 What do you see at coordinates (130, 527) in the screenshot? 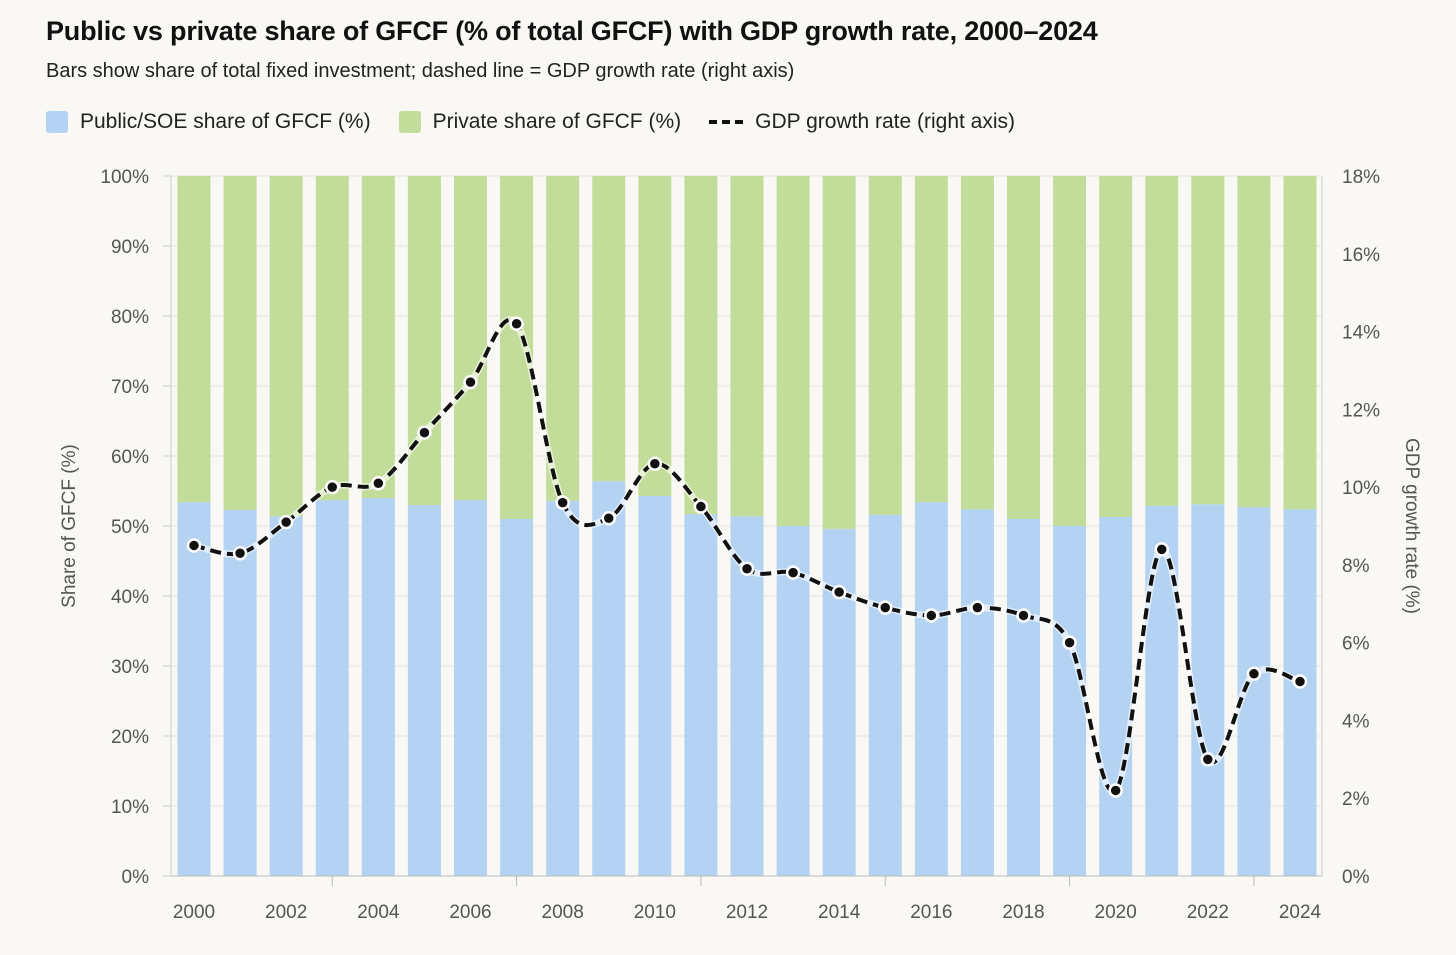
I see `y-tick-label: 50%` at bounding box center [130, 527].